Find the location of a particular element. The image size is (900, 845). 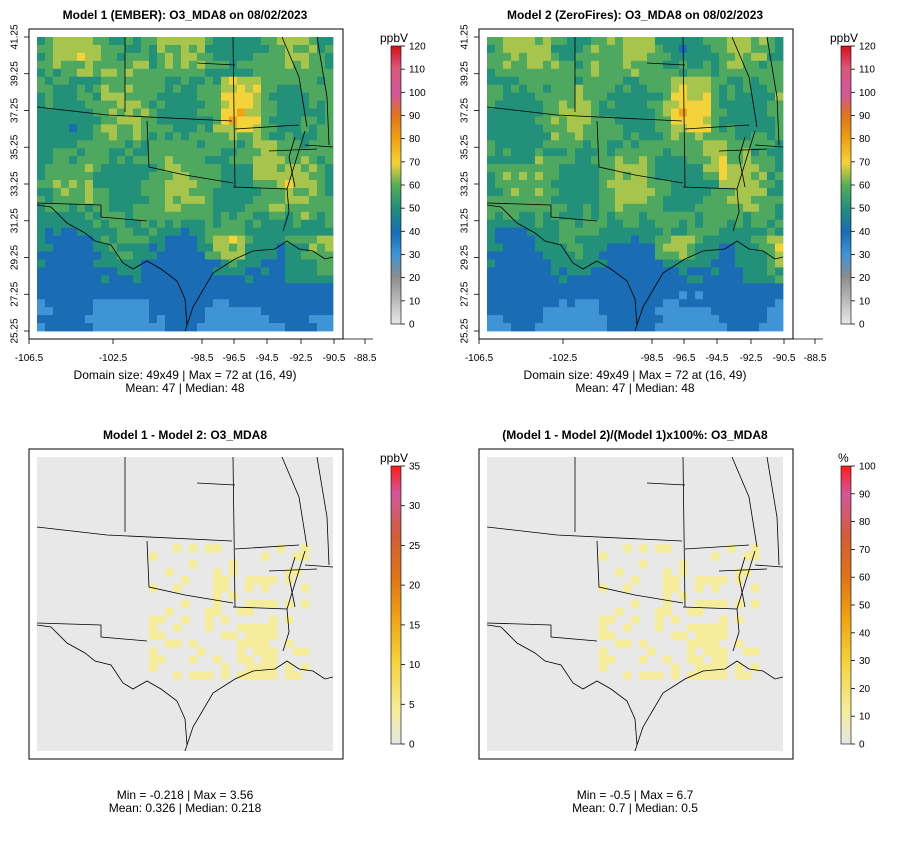

y-tick-label: 37.25 is located at coordinates (15, 110).